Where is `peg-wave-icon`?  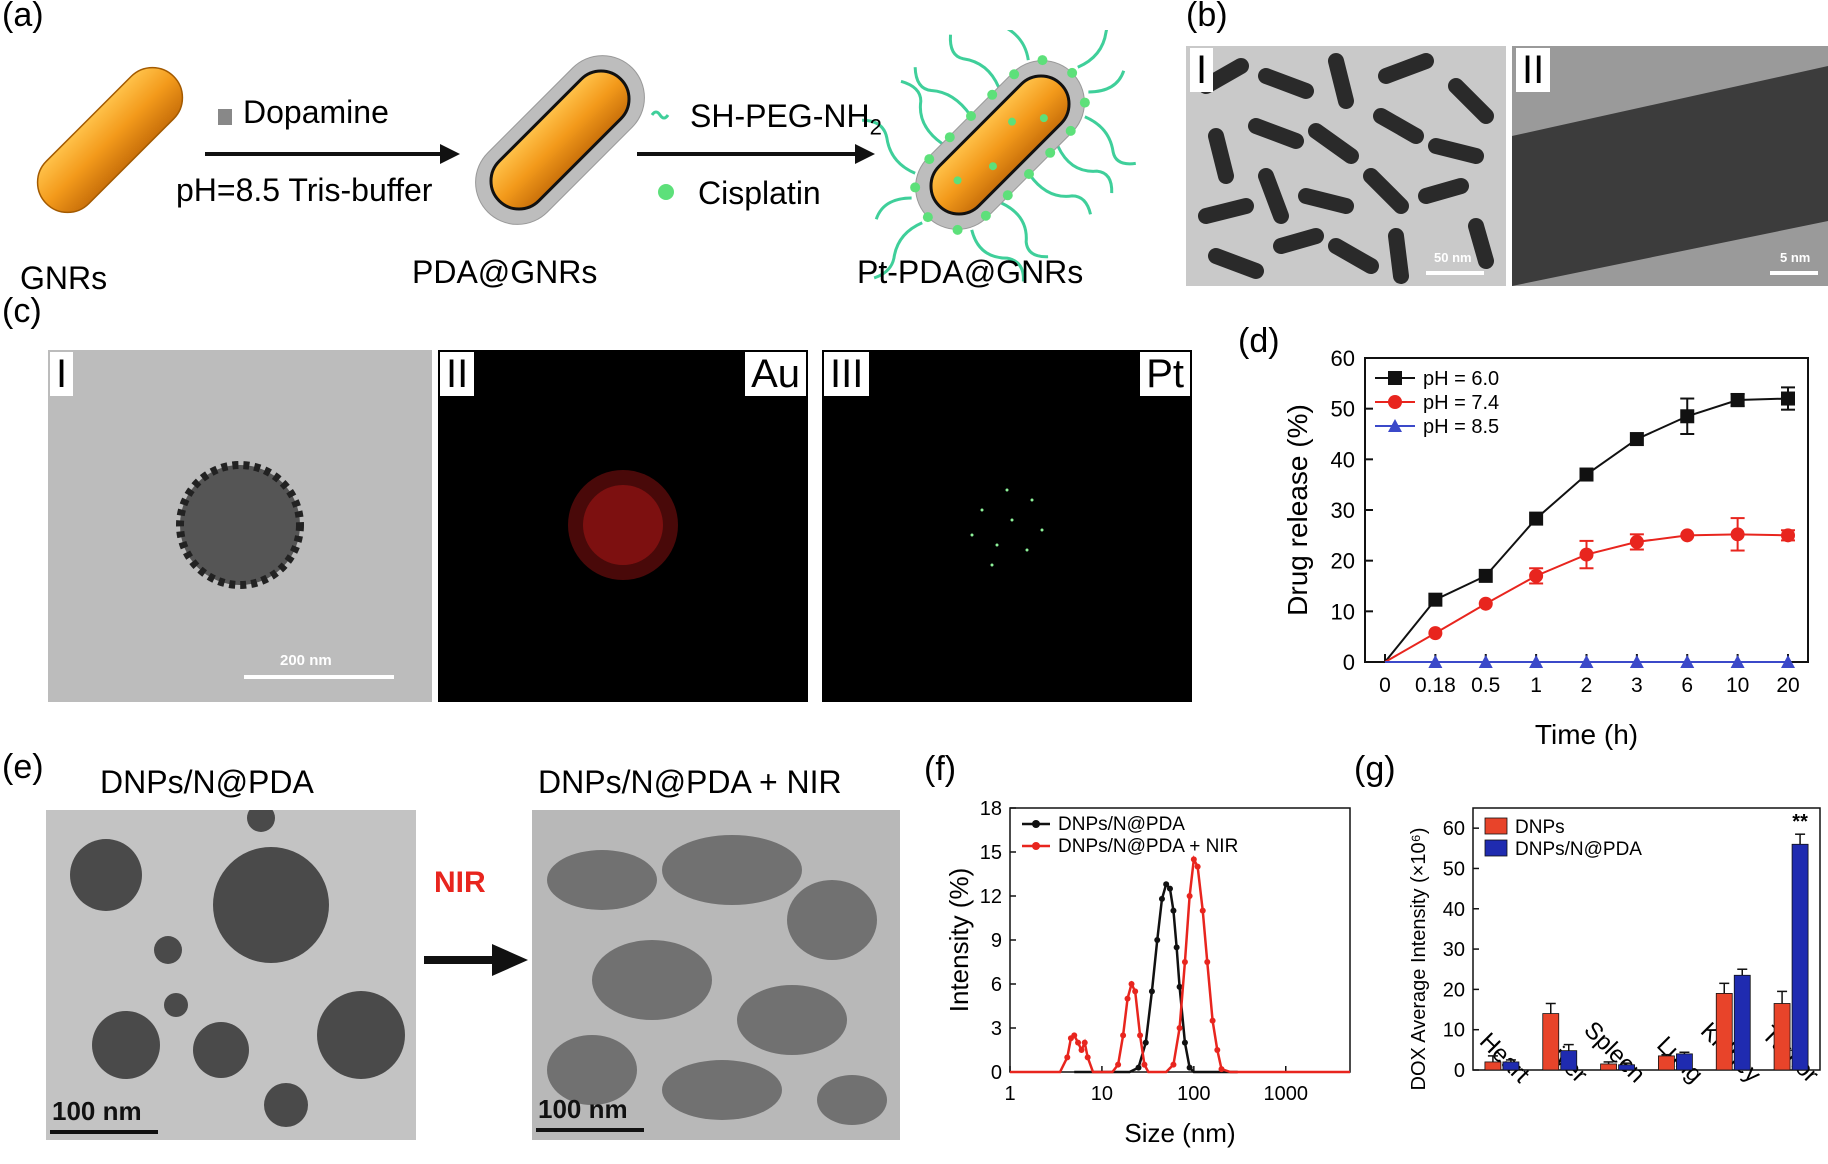
peg-wave-icon is located at coordinates (660, 115).